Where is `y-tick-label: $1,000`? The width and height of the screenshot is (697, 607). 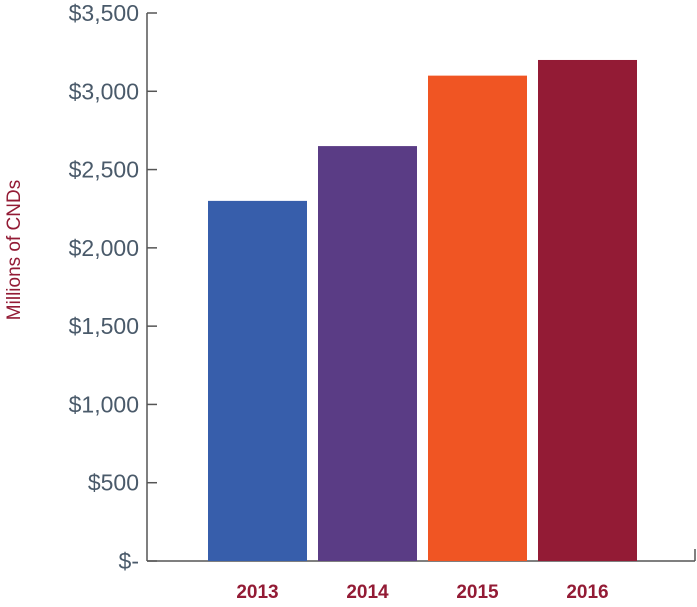
y-tick-label: $1,000 is located at coordinates (104, 404).